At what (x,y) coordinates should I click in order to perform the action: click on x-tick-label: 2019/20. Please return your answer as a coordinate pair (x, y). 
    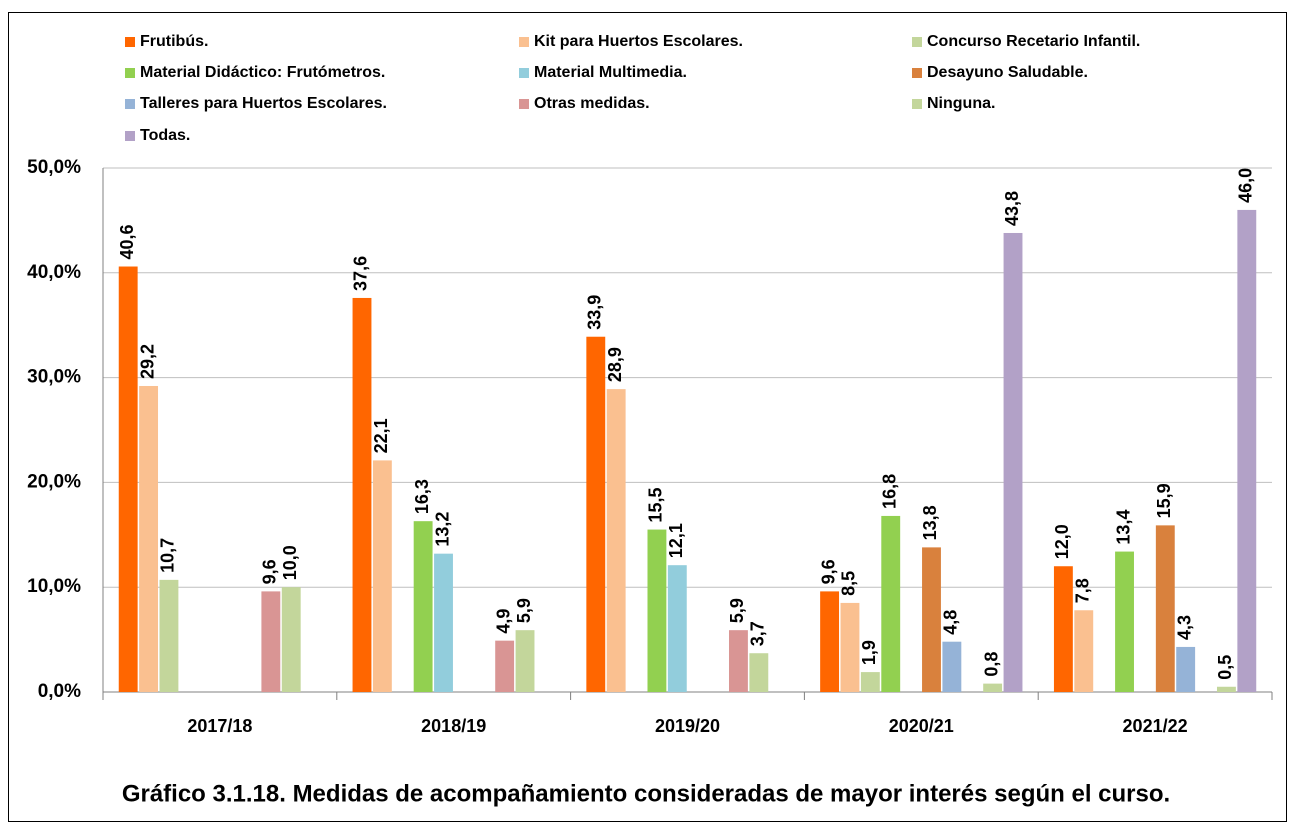
    Looking at the image, I should click on (687, 726).